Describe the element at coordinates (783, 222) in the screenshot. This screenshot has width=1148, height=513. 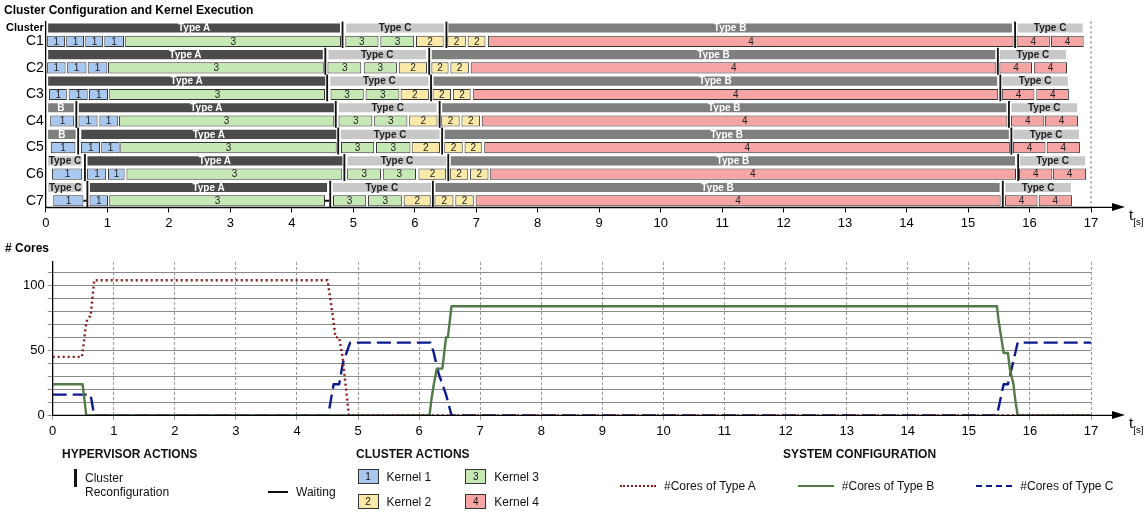
I see `x-tick-label: 12` at that location.